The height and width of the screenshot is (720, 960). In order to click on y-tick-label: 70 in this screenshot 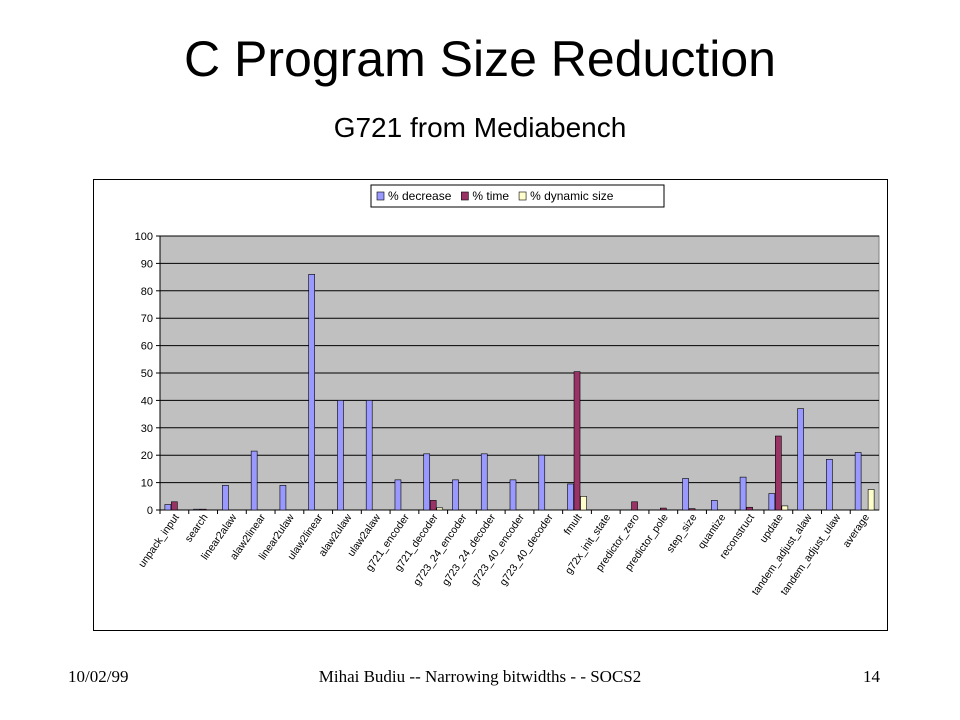, I will do `click(147, 319)`.